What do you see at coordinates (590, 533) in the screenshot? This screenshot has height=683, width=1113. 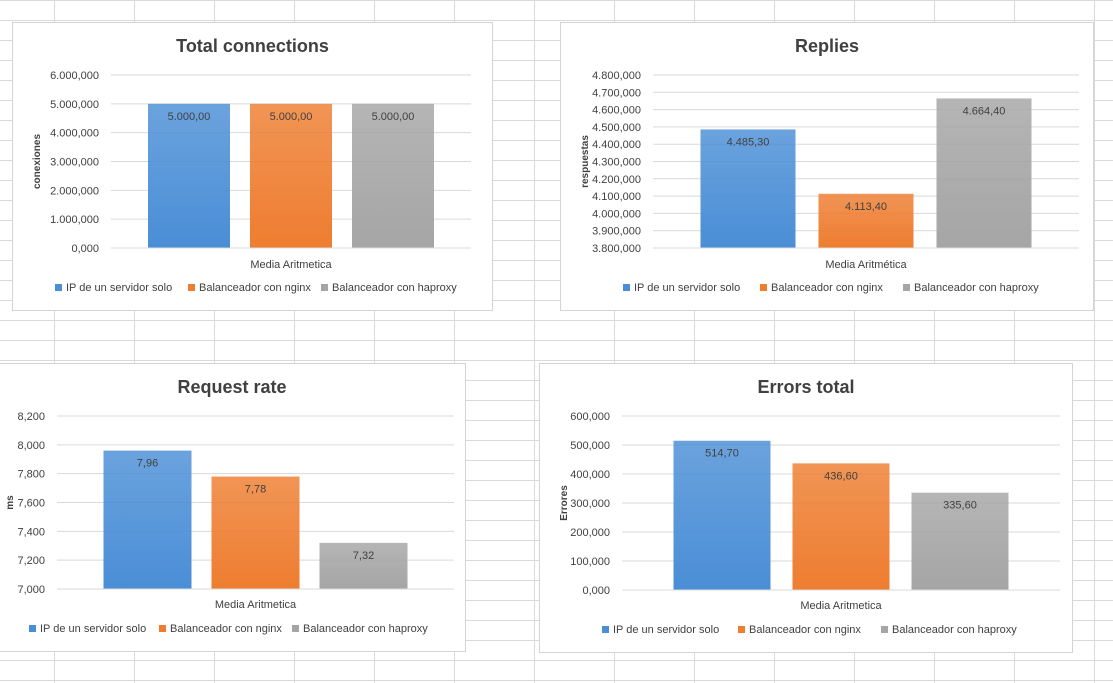 I see `y-tick-label: 200,000` at bounding box center [590, 533].